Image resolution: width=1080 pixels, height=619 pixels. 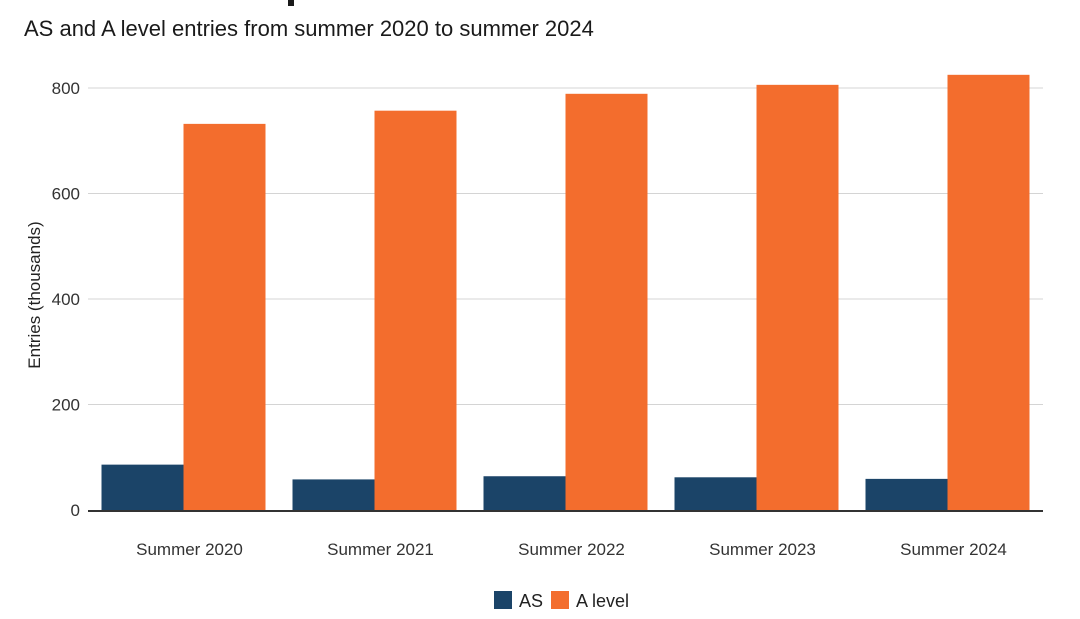 What do you see at coordinates (762, 549) in the screenshot?
I see `x-tick-label-4: Summer 2023` at bounding box center [762, 549].